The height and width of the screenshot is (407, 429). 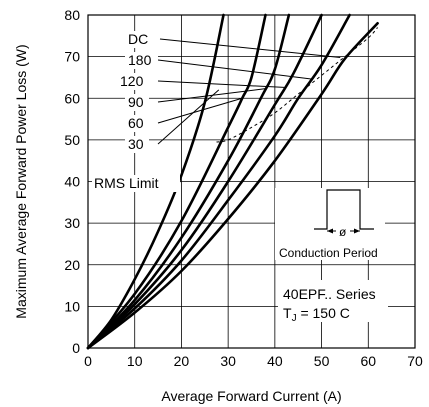 I want to click on curve-label-90: 90, so click(x=136, y=102).